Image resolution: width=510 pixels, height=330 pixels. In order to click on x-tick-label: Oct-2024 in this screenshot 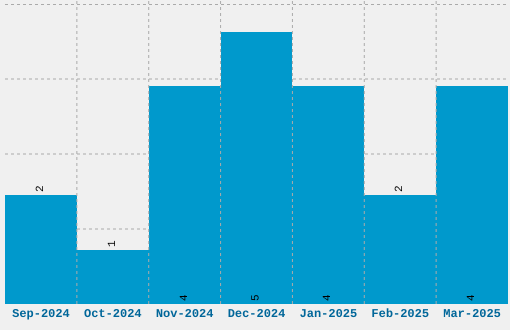, I will do `click(113, 314)`.